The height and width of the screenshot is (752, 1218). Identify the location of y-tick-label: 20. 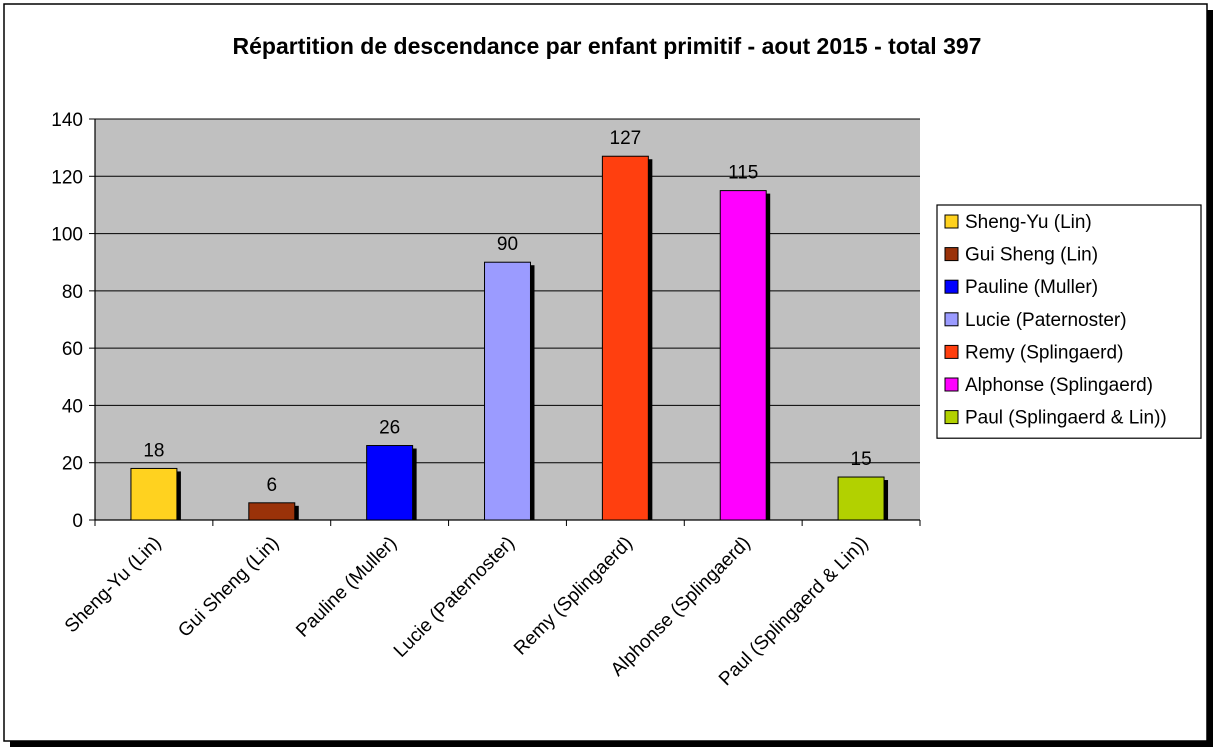
(72, 464).